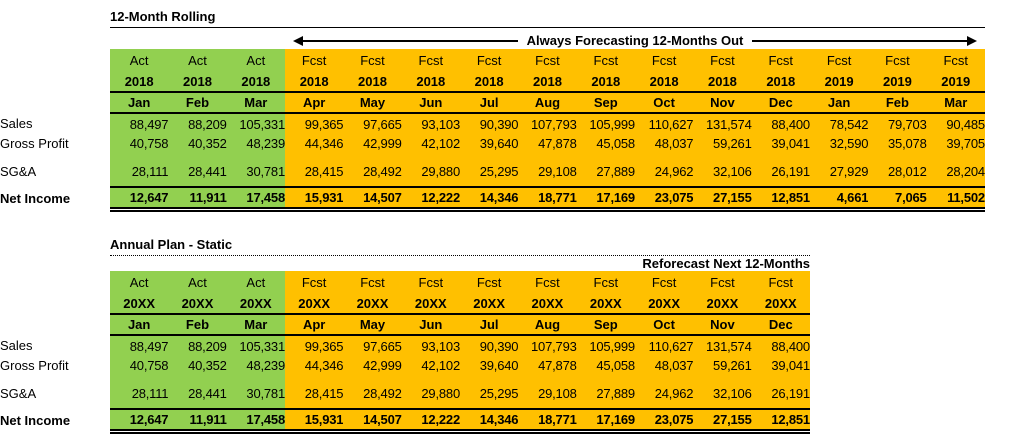 Image resolution: width=1012 pixels, height=448 pixels. I want to click on data-cell: 105,331, so click(255, 345).